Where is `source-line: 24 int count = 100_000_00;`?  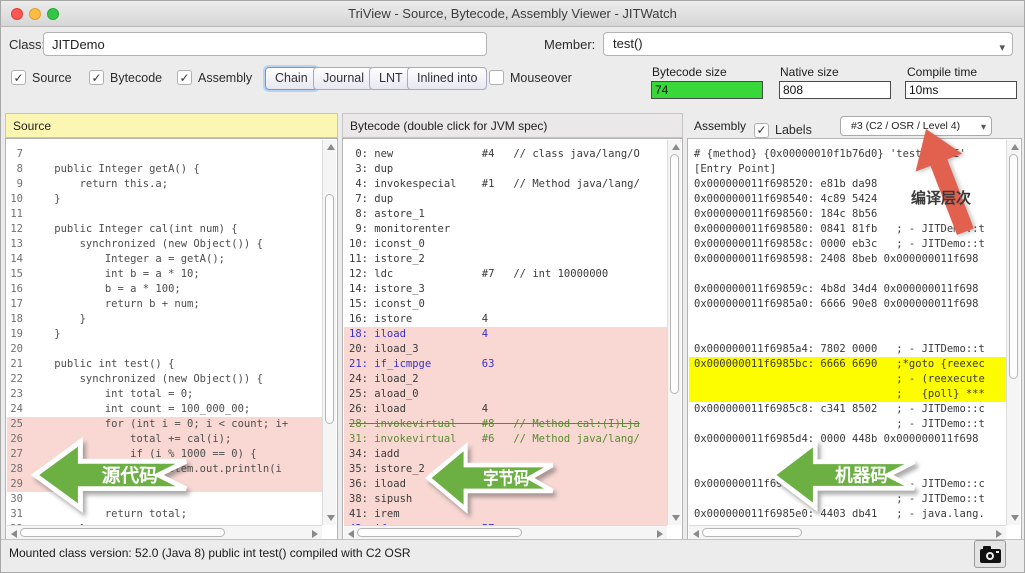 source-line: 24 int count = 100_000_00; is located at coordinates (164, 409).